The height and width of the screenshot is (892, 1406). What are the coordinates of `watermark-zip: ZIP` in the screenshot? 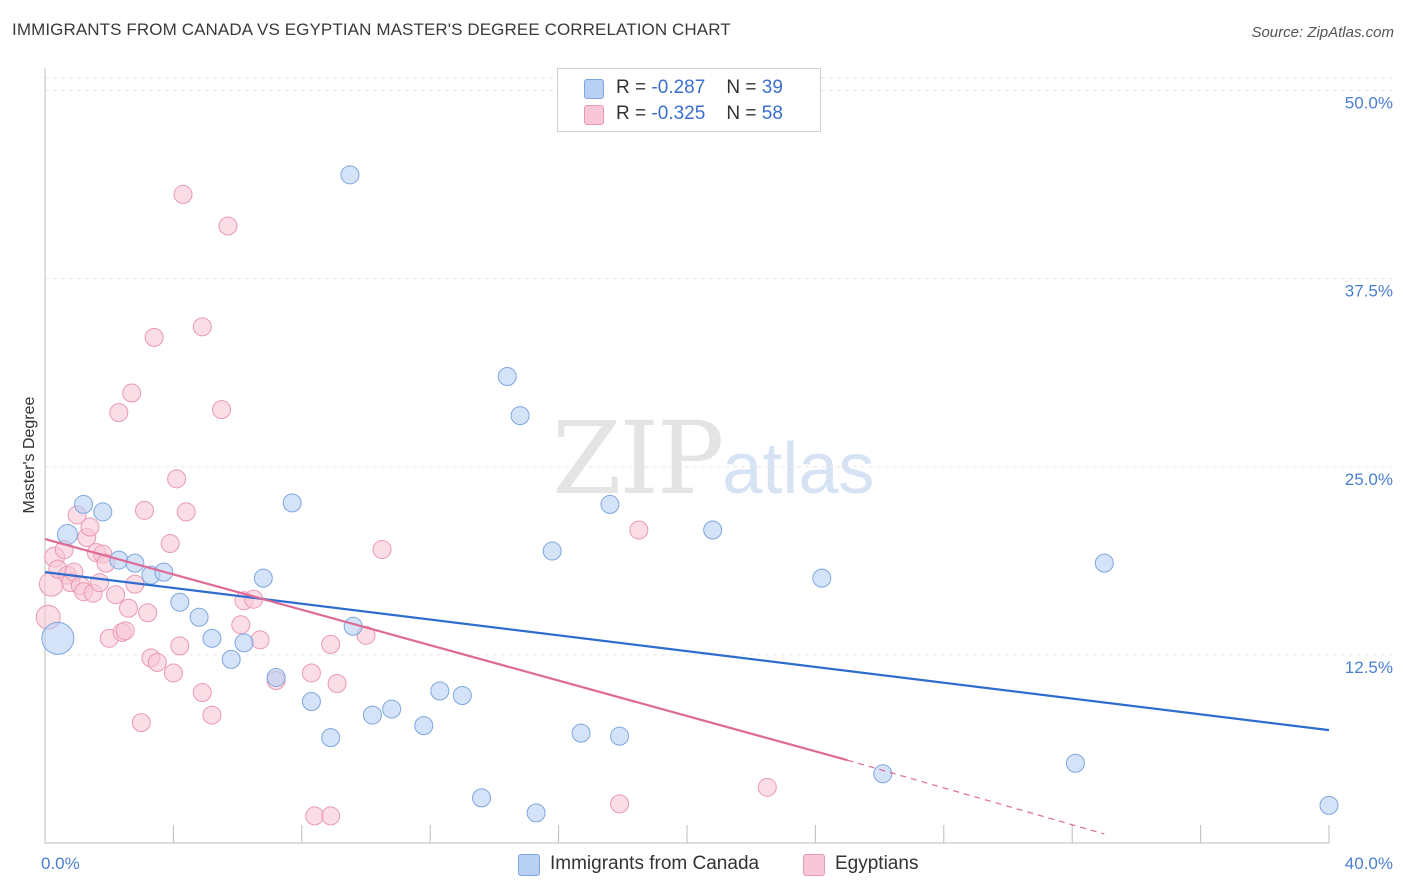 It's located at (638, 458).